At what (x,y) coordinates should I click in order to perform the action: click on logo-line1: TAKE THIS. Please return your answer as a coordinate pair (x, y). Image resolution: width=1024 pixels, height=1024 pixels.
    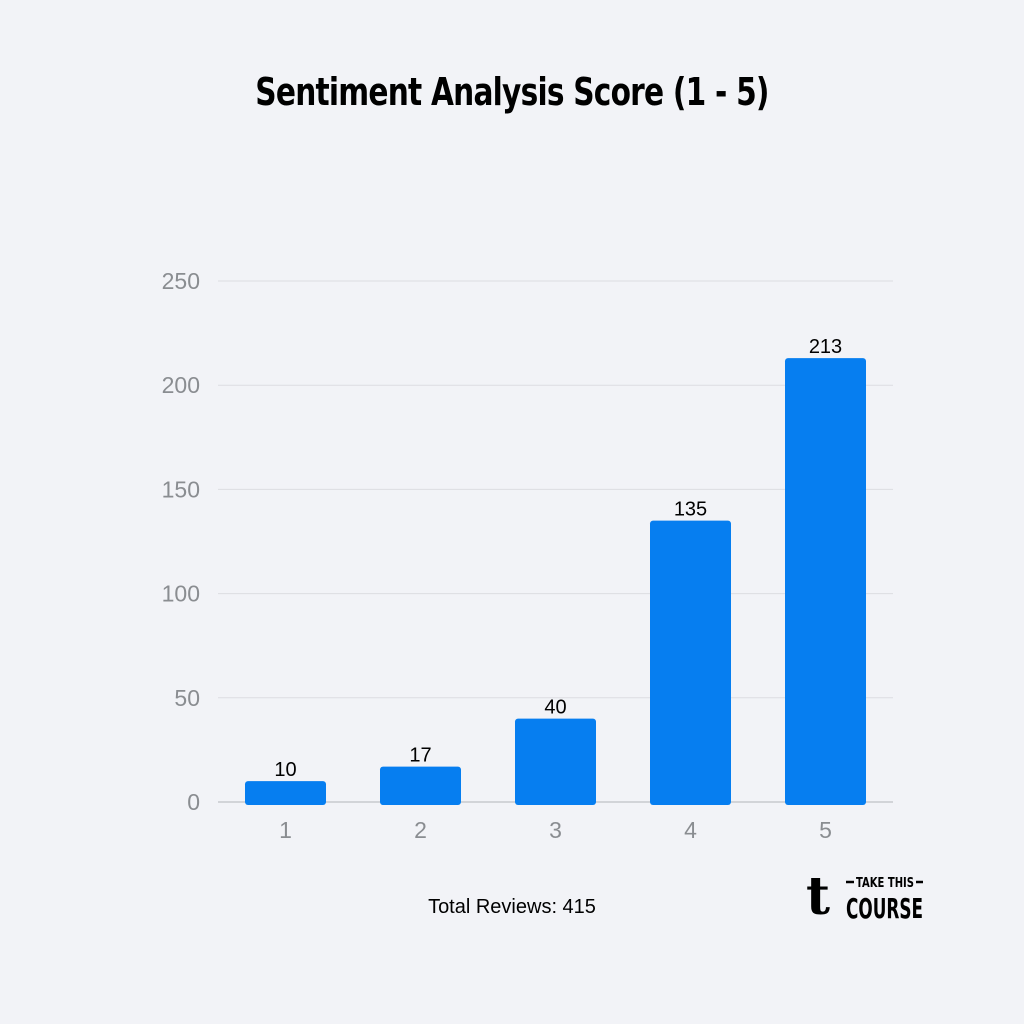
    Looking at the image, I should click on (885, 883).